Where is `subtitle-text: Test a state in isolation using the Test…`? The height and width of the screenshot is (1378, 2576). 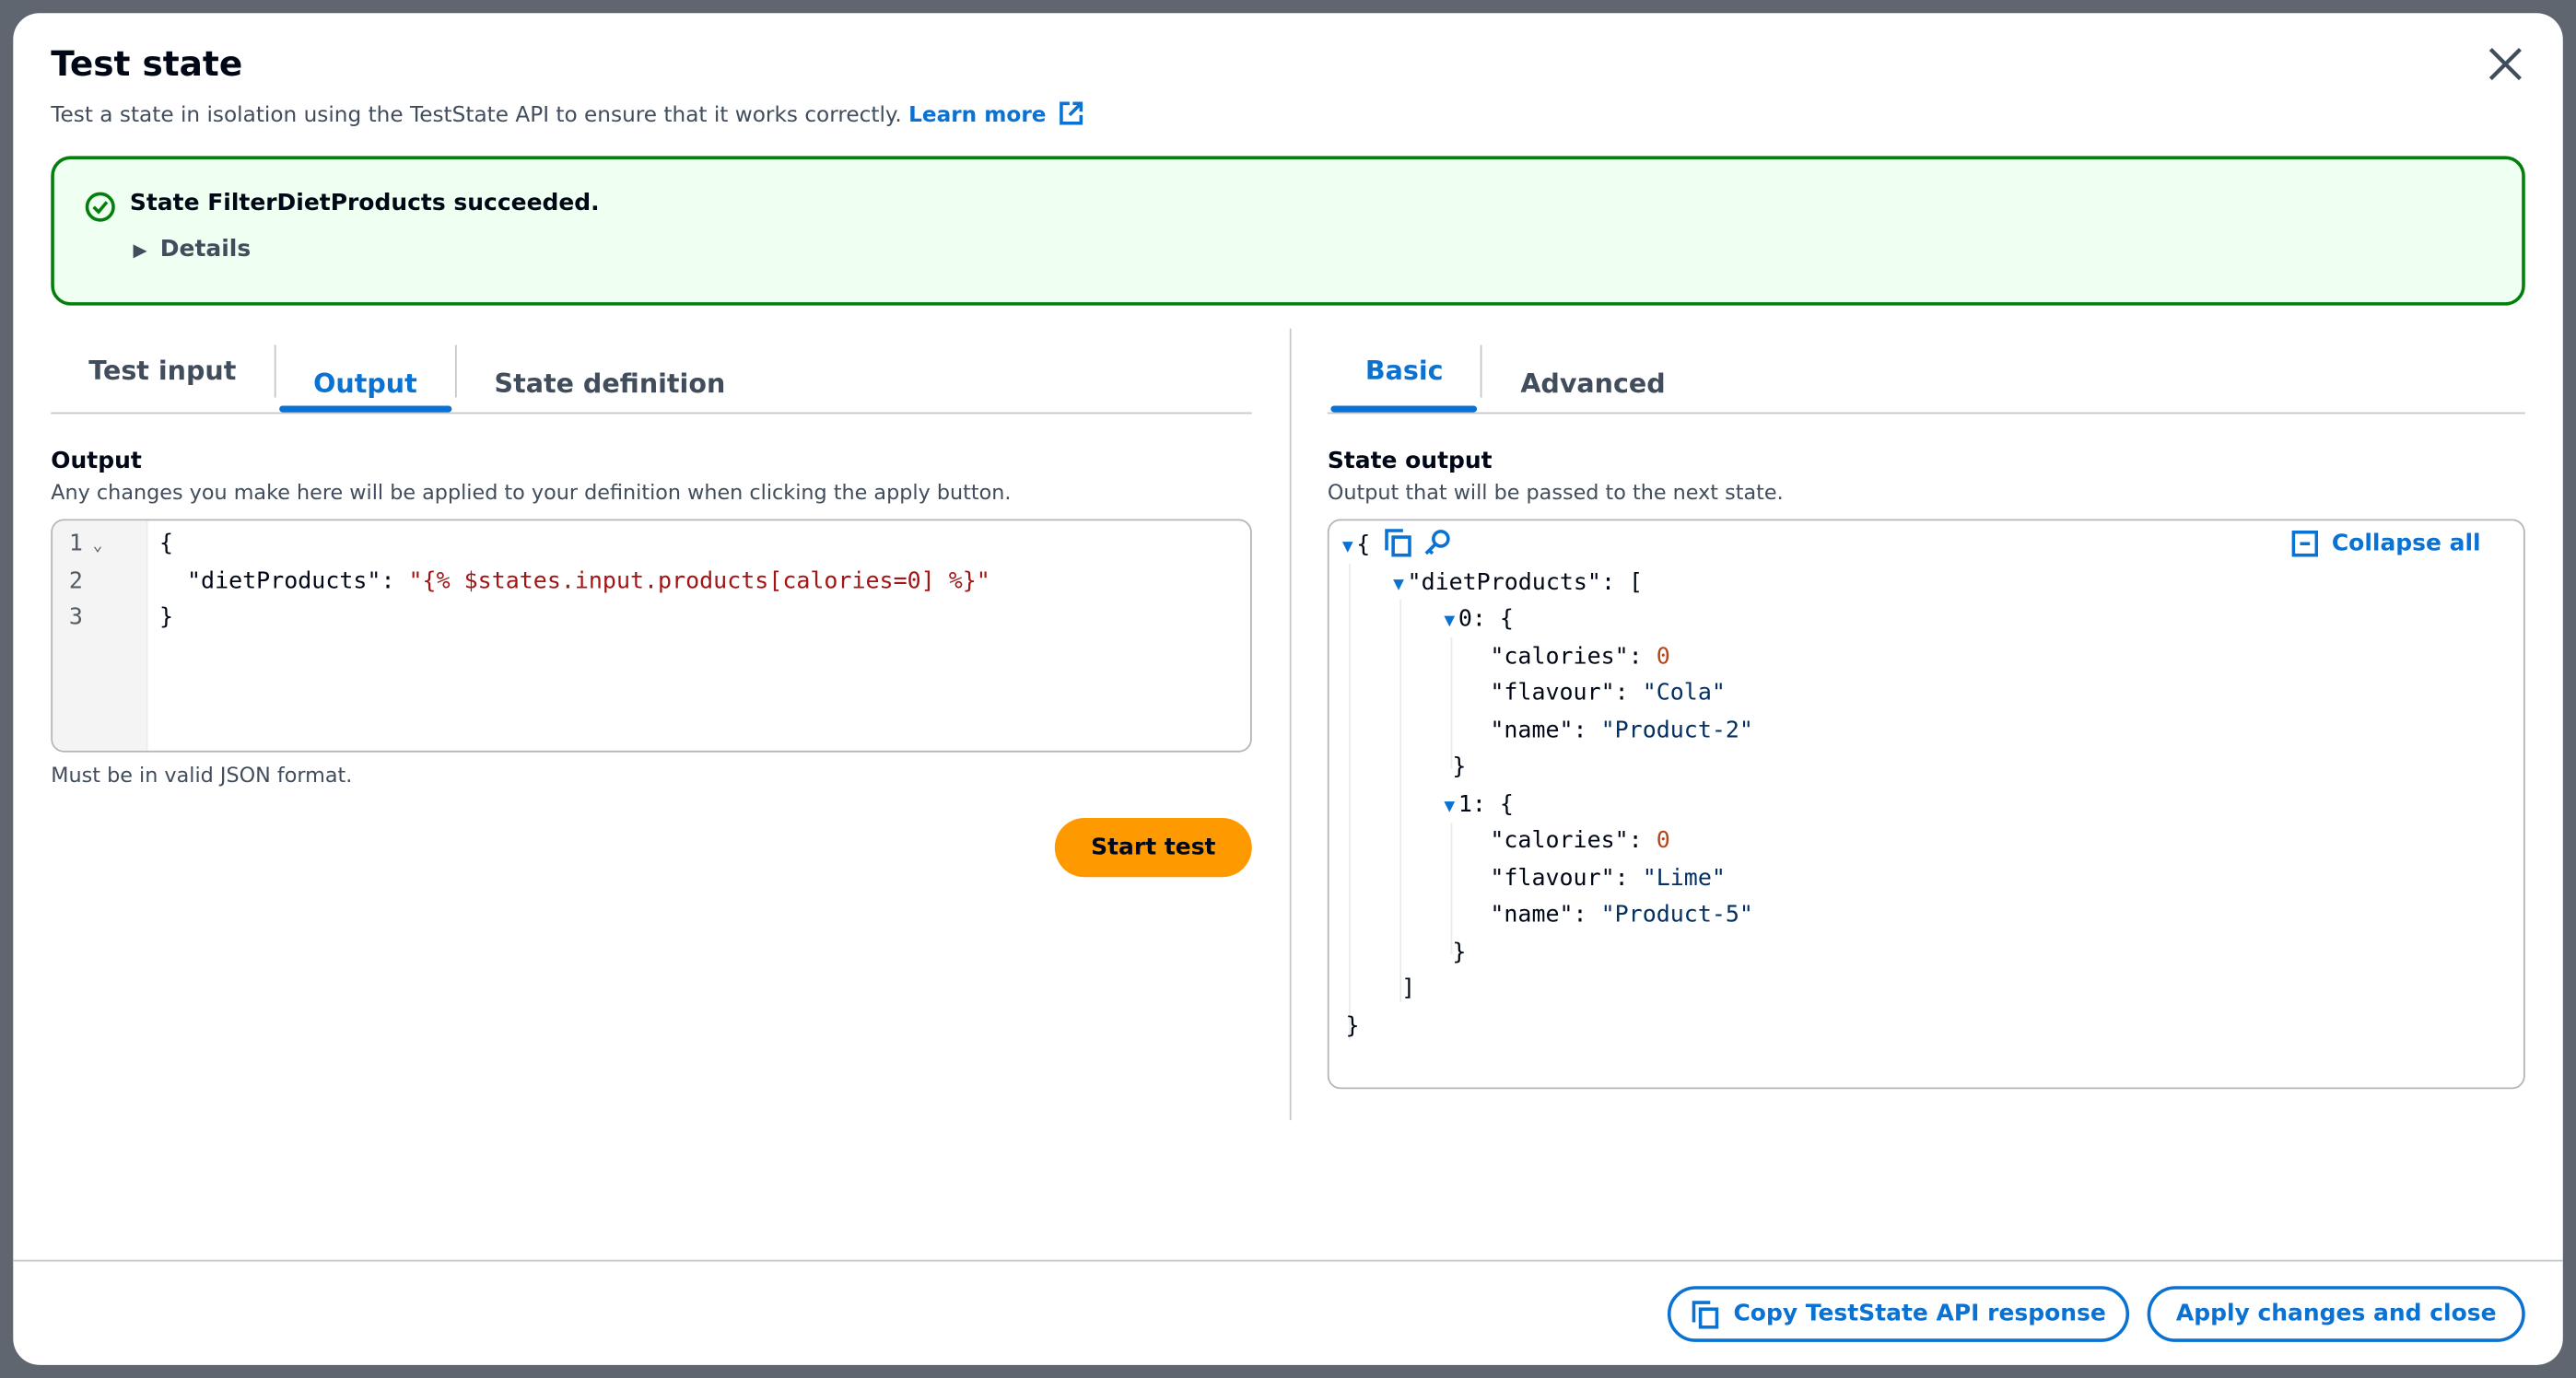 subtitle-text: Test a state in isolation using the Test… is located at coordinates (476, 116).